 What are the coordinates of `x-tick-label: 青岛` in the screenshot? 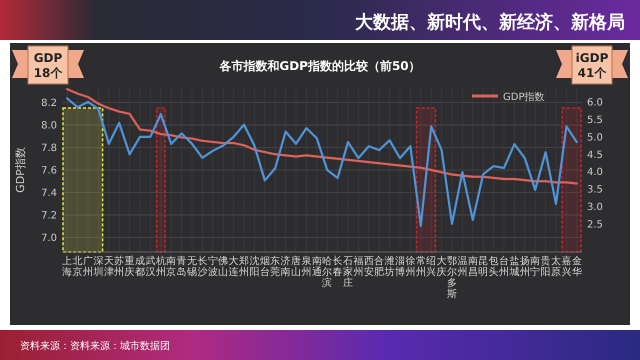 It's located at (181, 266).